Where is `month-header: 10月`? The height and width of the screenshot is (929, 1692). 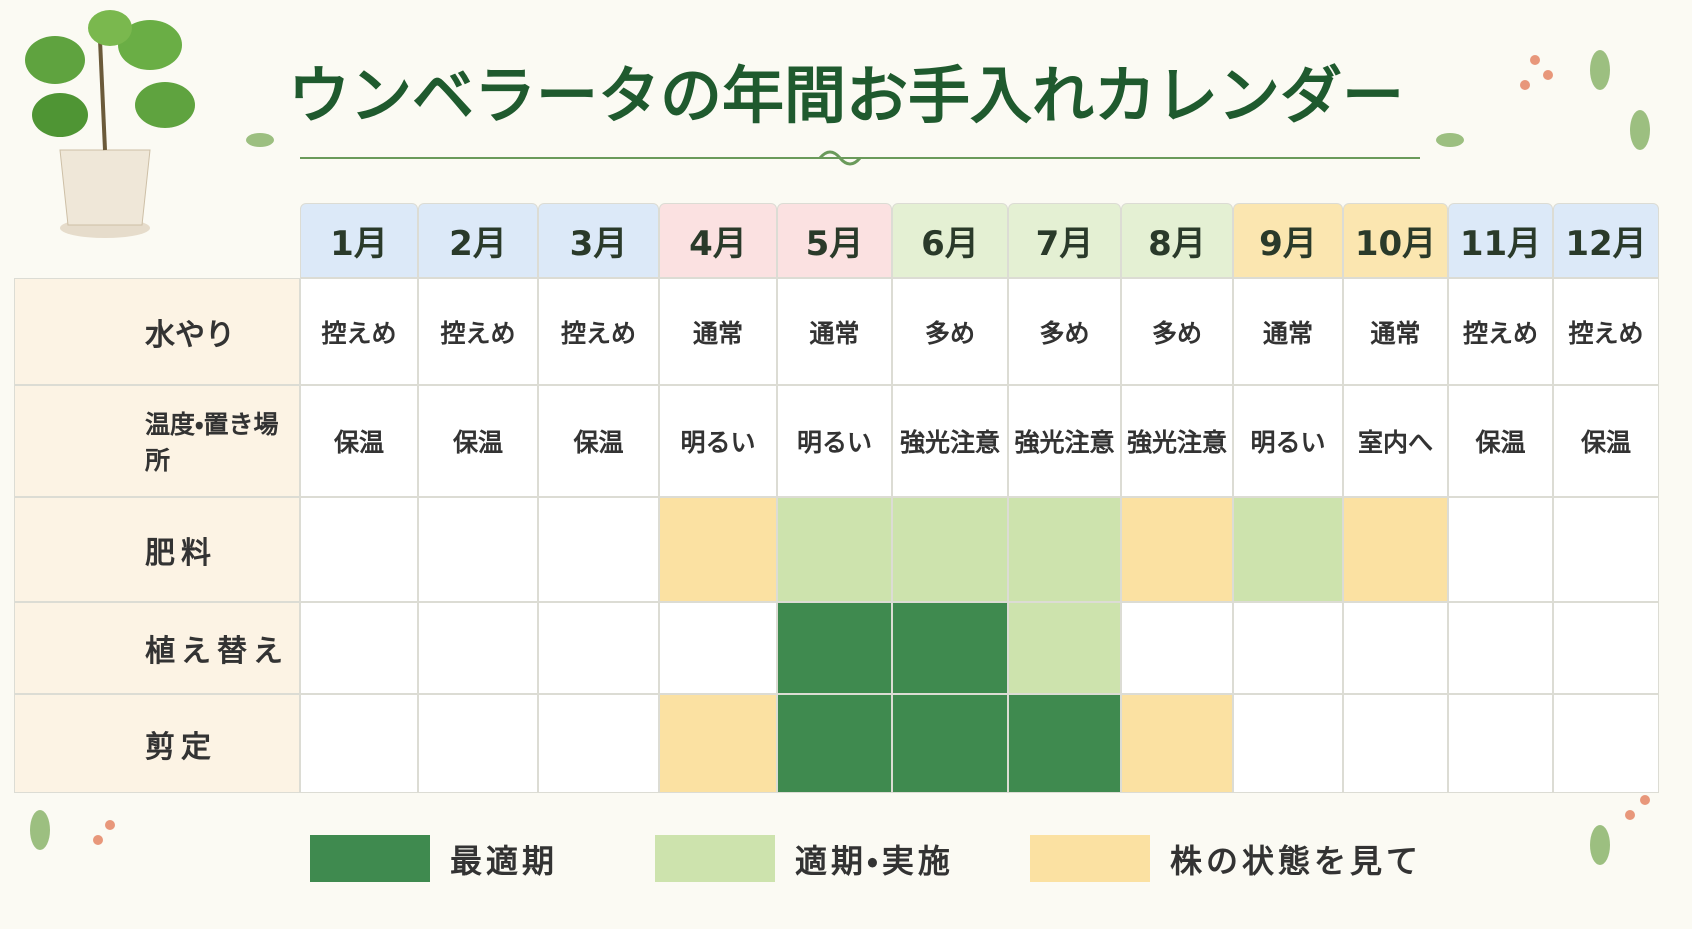 month-header: 10月 is located at coordinates (1395, 240).